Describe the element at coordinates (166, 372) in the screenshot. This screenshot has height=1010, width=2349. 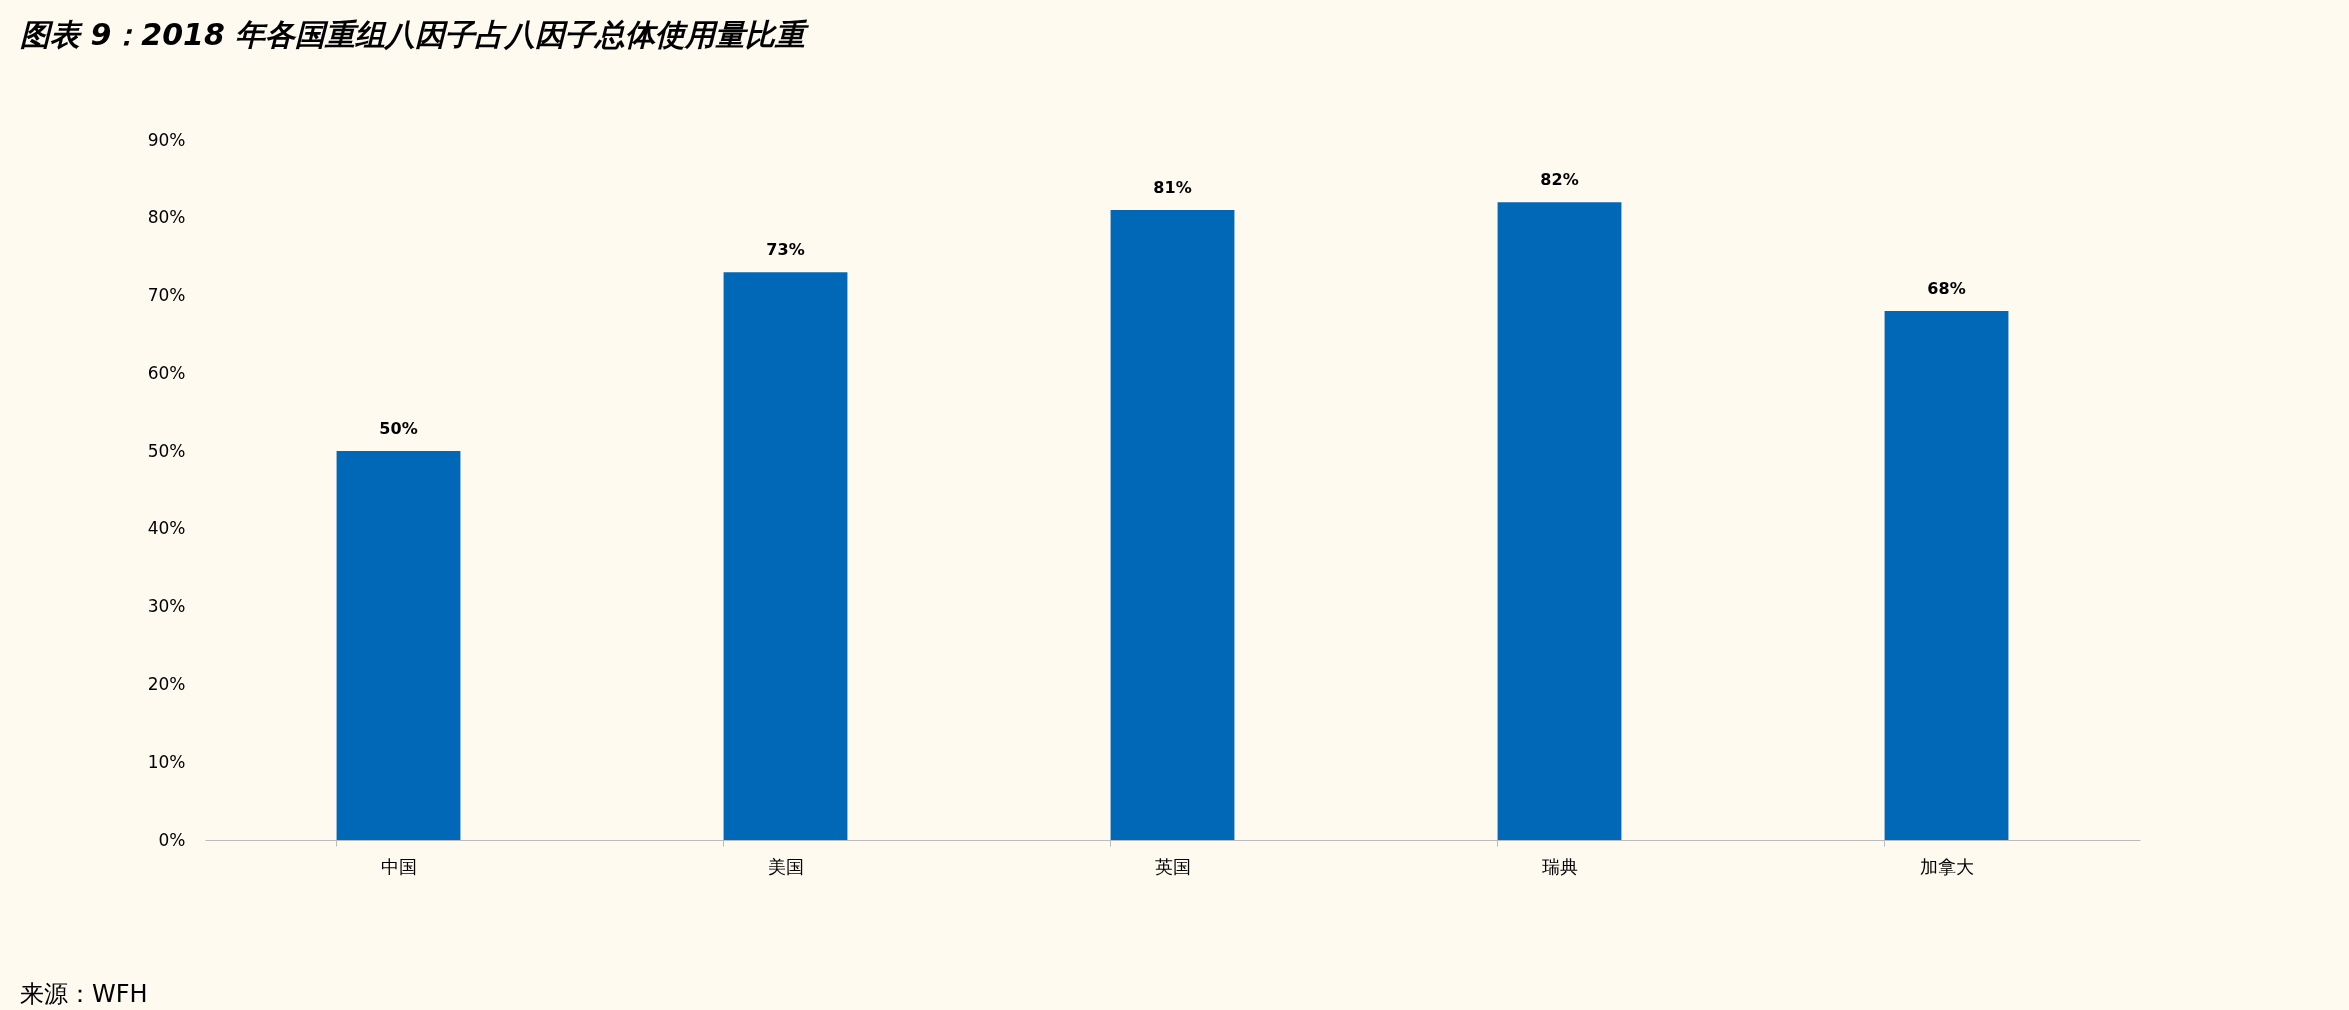
I see `y-tick-label: 60%` at that location.